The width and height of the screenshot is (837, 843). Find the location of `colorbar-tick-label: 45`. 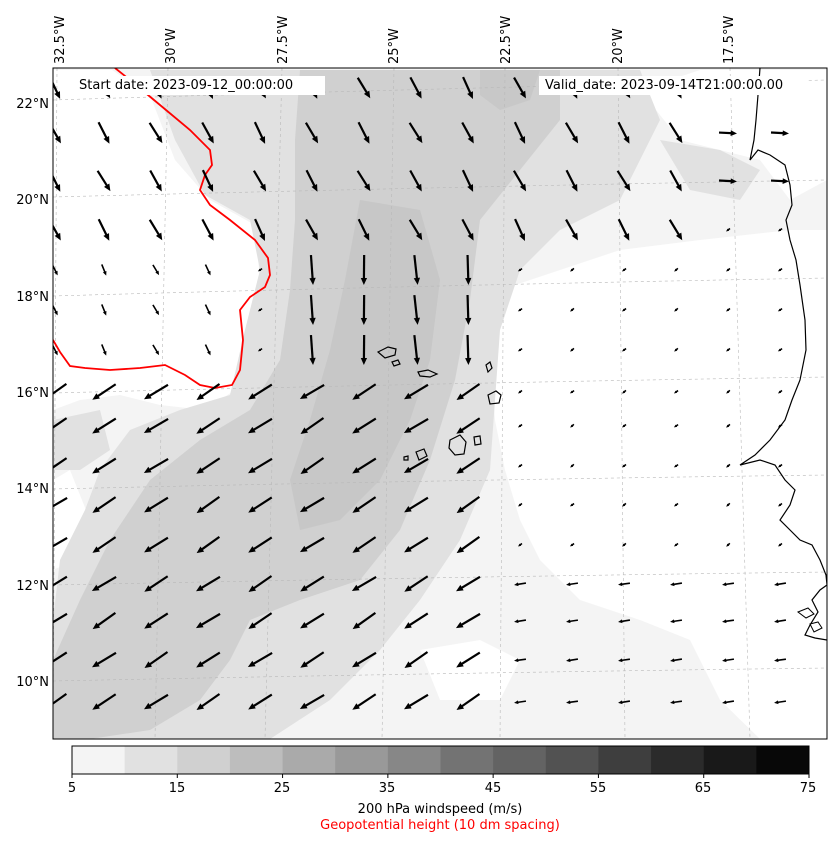

colorbar-tick-label: 45 is located at coordinates (493, 788).